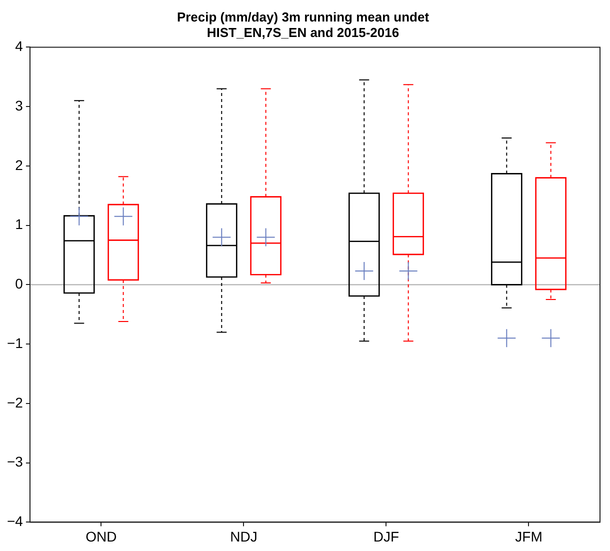 The image size is (610, 551). I want to click on x-tick-label: JFM, so click(528, 536).